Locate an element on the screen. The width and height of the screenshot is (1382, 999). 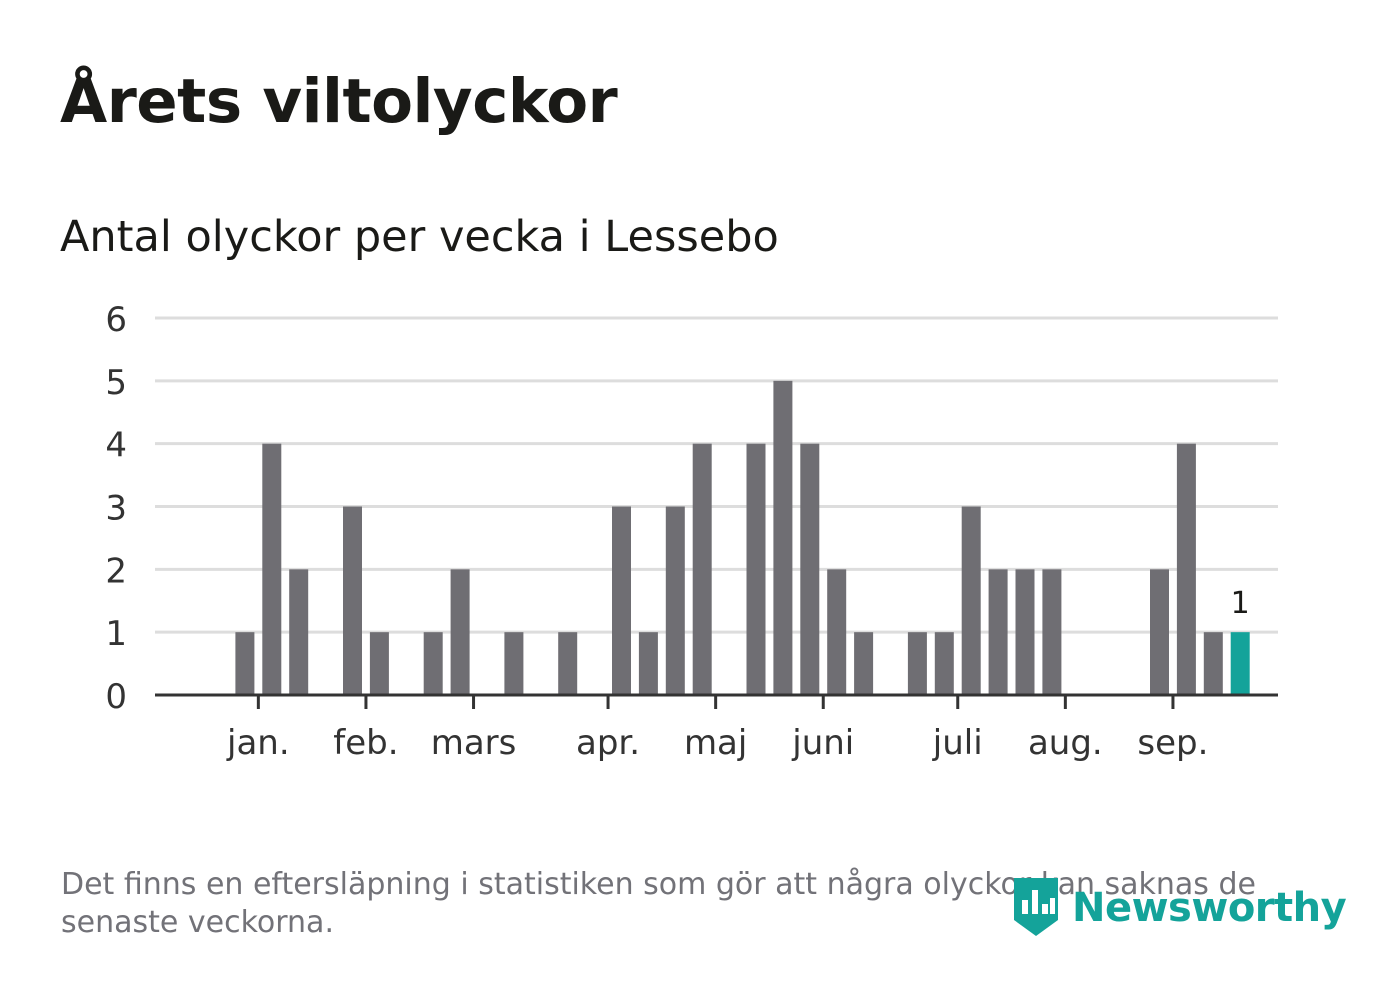
x-tick-label: feb. is located at coordinates (365, 743).